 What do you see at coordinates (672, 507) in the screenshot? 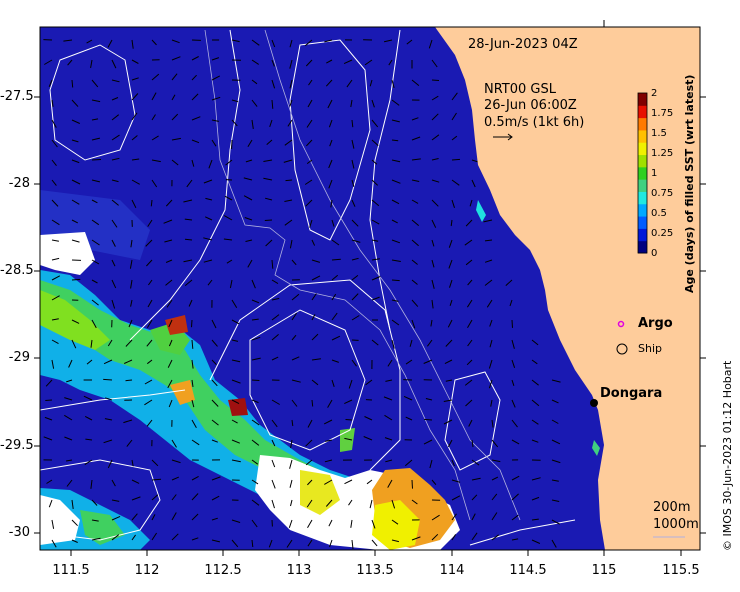
I see `isobath-label-200m: 200m` at bounding box center [672, 507].